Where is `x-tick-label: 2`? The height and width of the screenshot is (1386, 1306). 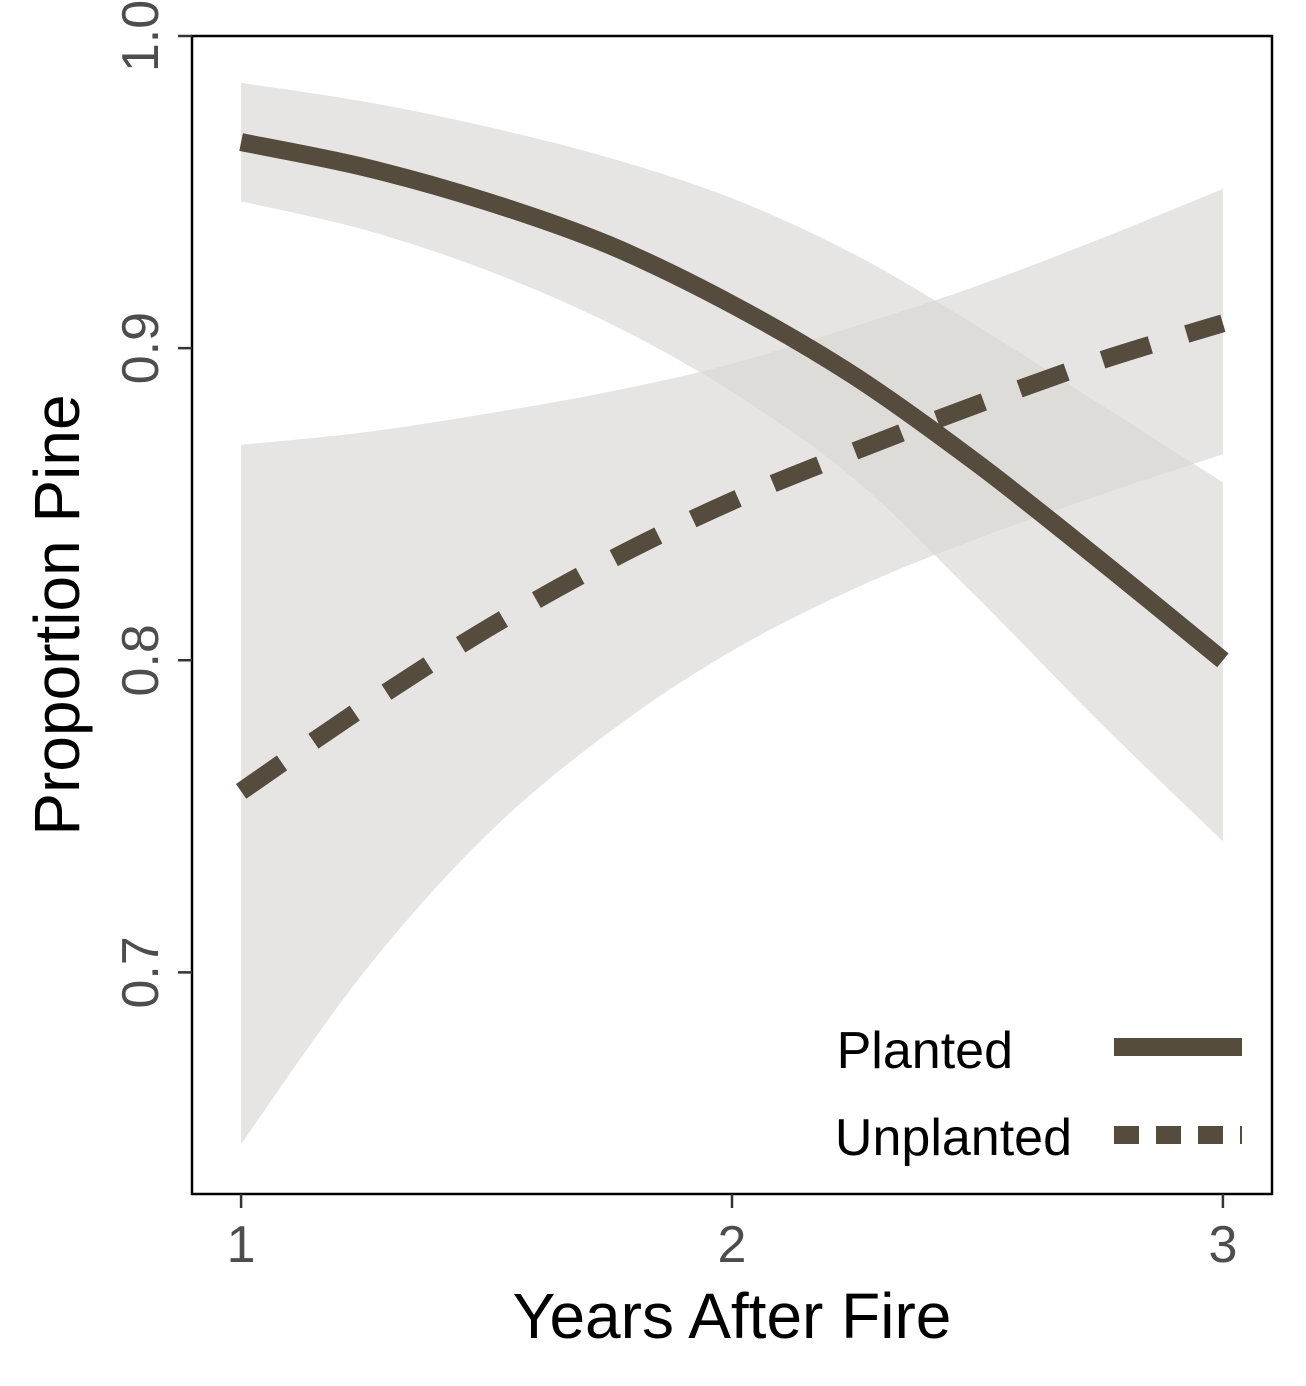
x-tick-label: 2 is located at coordinates (732, 1245).